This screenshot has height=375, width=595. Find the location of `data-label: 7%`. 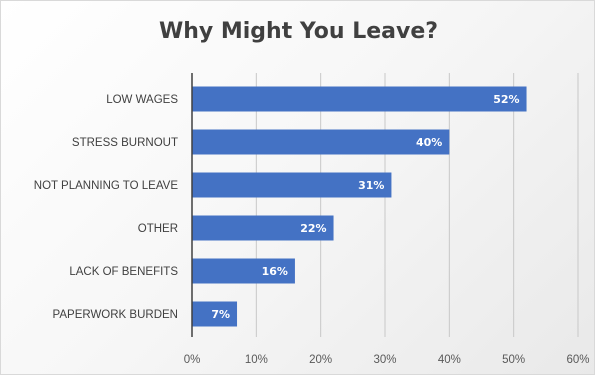

data-label: 7% is located at coordinates (220, 314).